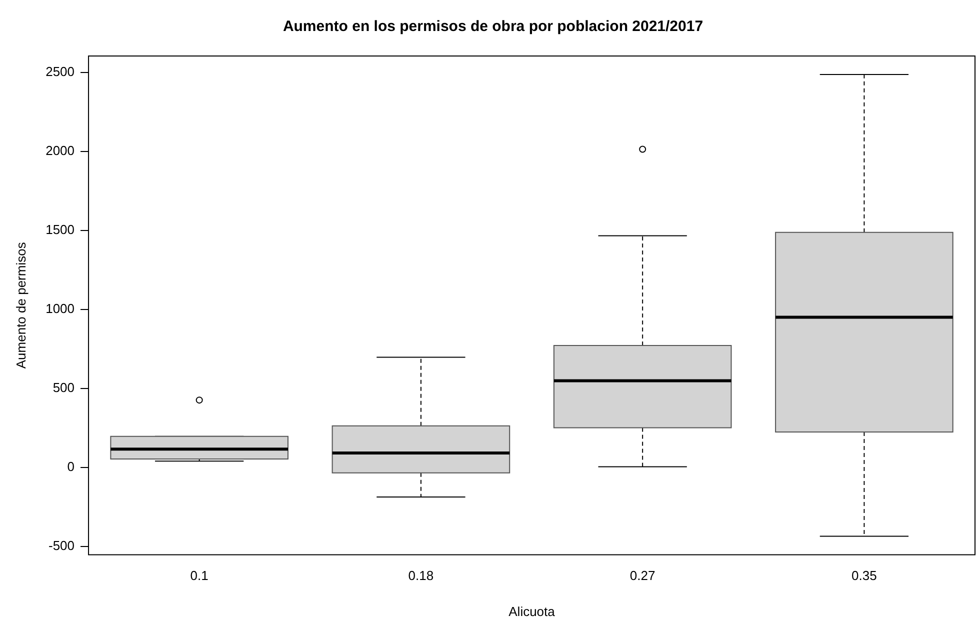 The height and width of the screenshot is (630, 980). What do you see at coordinates (421, 576) in the screenshot?
I see `x-tick-label: 0.18` at bounding box center [421, 576].